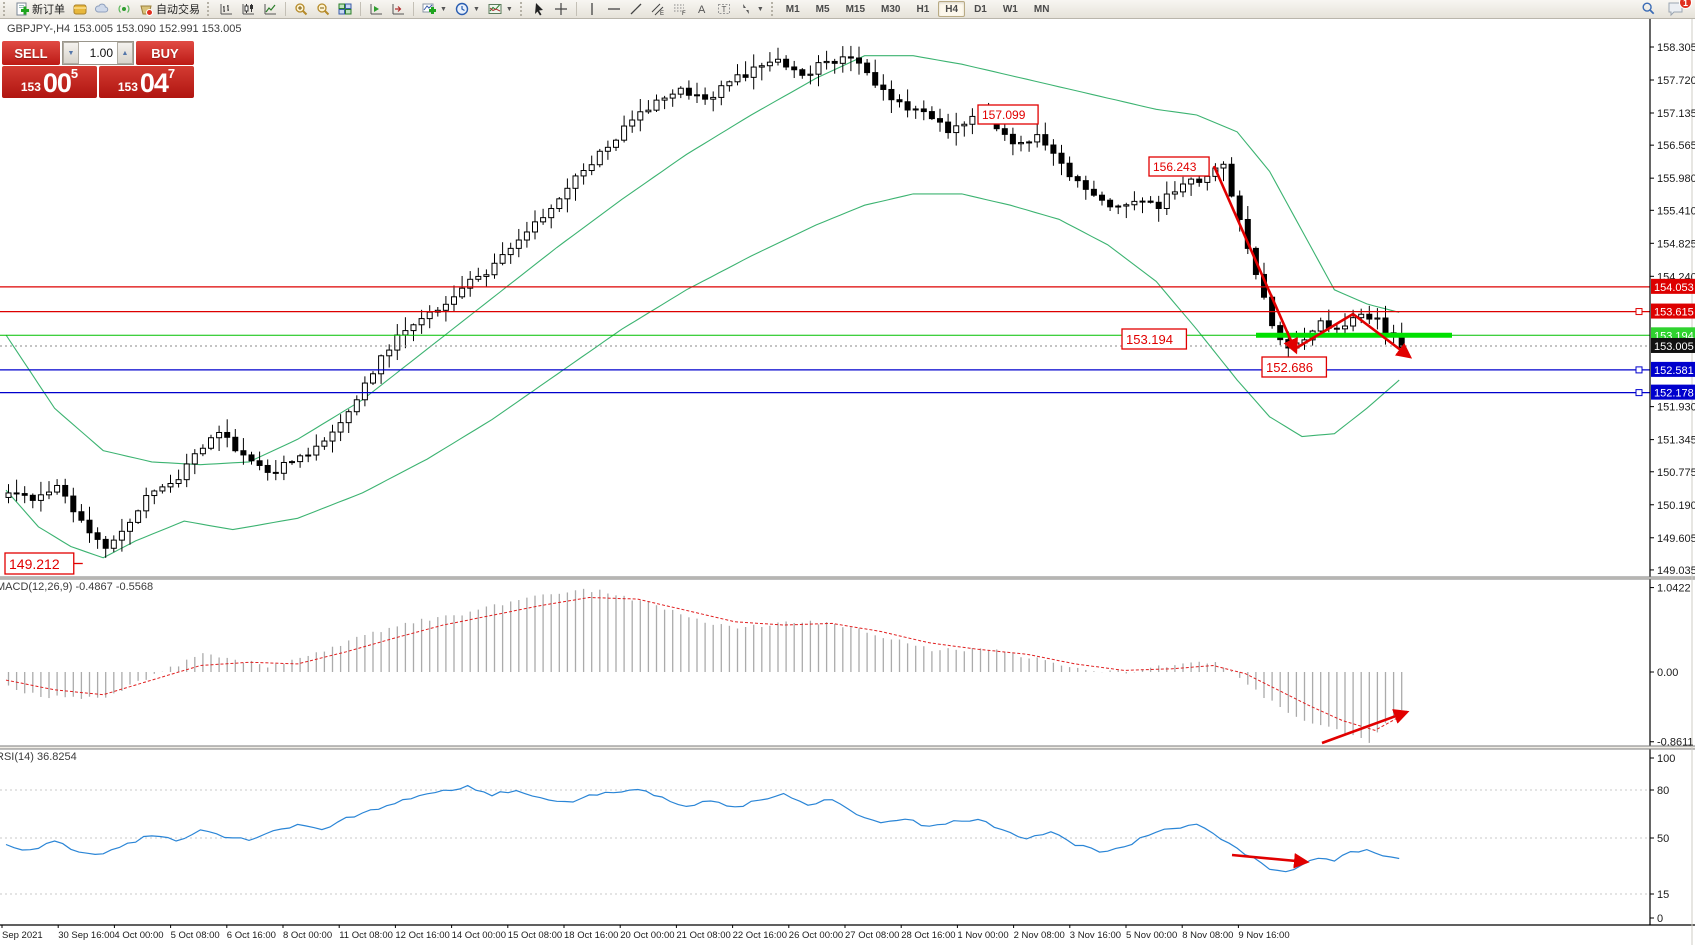  What do you see at coordinates (1008, 114) in the screenshot?
I see `annotation-box-157.099` at bounding box center [1008, 114].